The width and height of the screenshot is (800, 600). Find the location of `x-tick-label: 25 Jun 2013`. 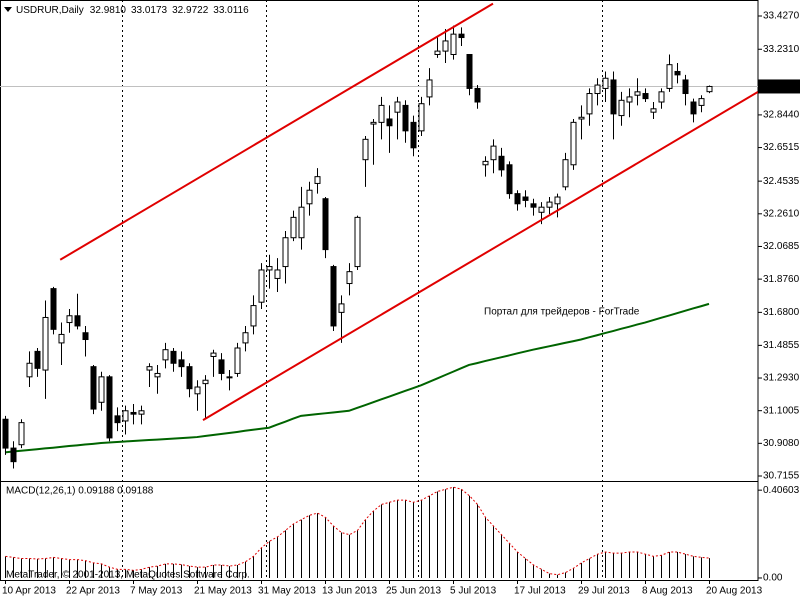

x-tick-label: 25 Jun 2013 is located at coordinates (413, 591).